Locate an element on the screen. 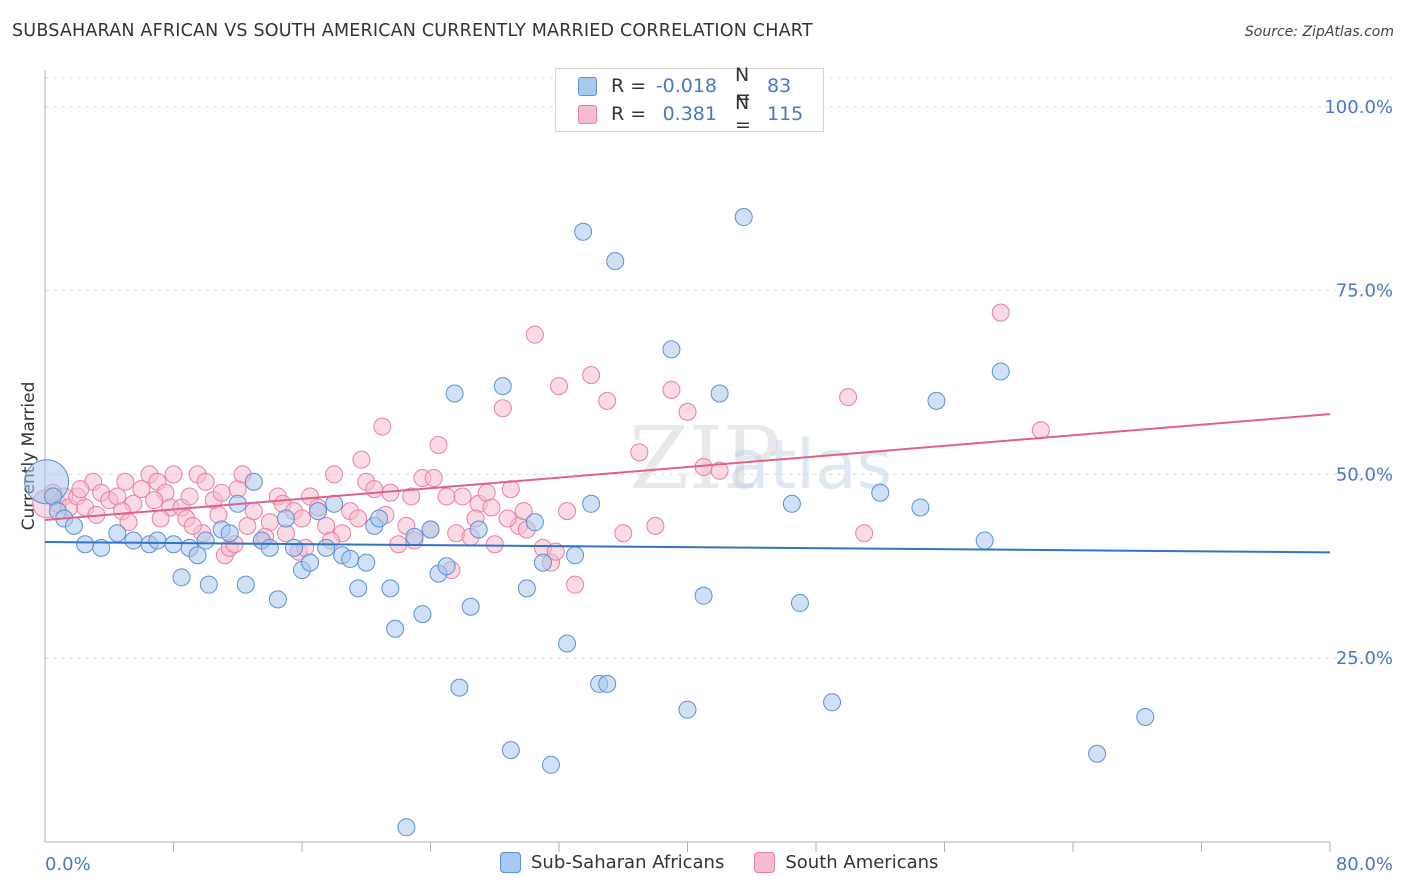 The height and width of the screenshot is (892, 1406). legend-label: Sub-Saharan Africans is located at coordinates (628, 862).